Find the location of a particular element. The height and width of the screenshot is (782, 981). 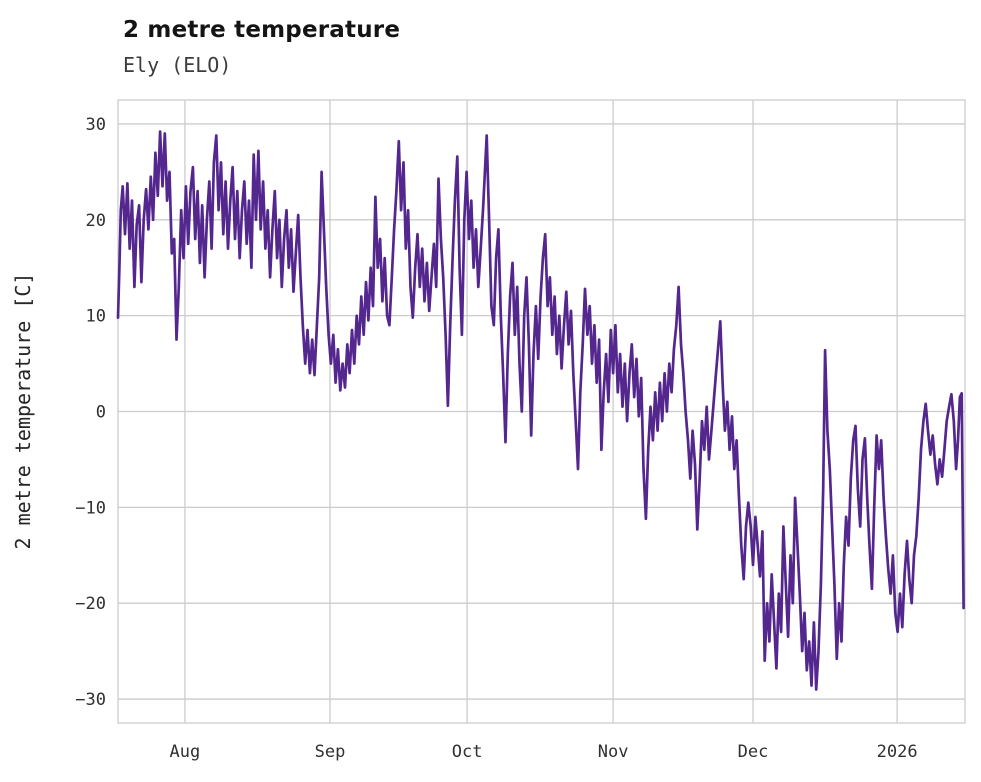

y-tick-label: −10 is located at coordinates (90, 508).